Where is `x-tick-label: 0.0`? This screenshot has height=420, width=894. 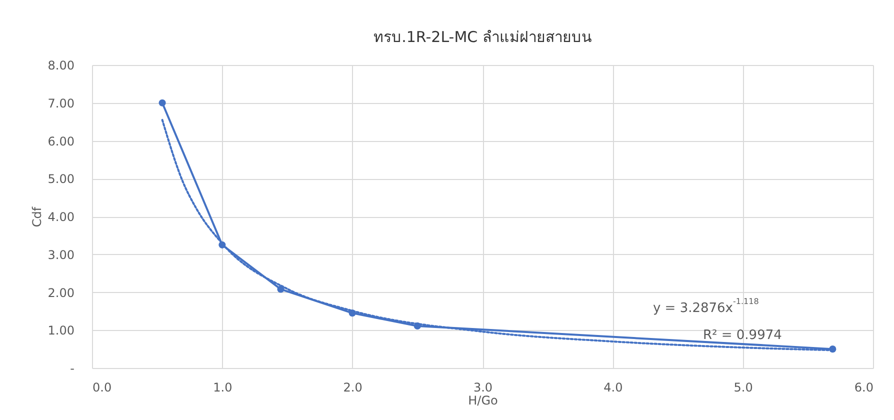
x-tick-label: 0.0 is located at coordinates (102, 387).